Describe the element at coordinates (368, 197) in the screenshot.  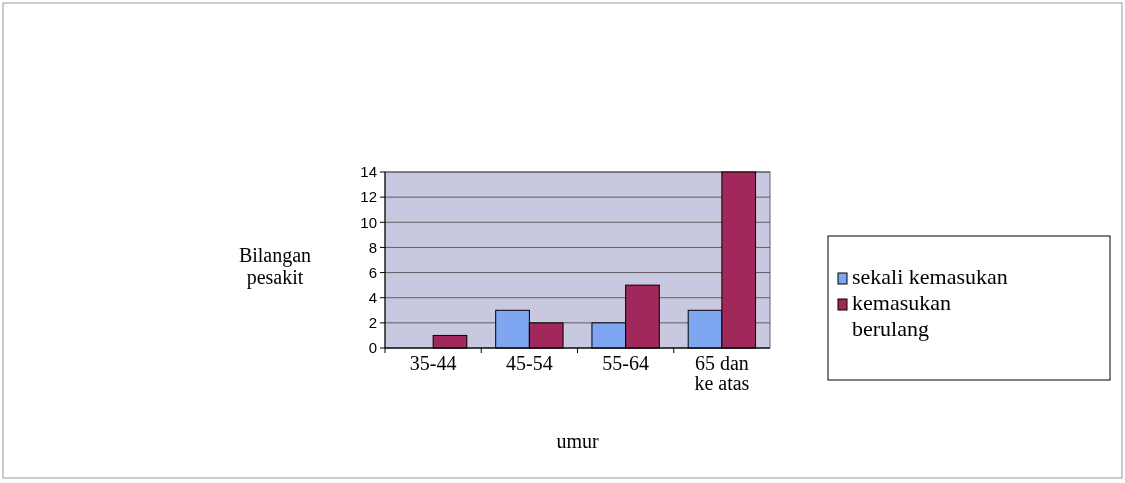
I see `y-tick-label: 12` at that location.